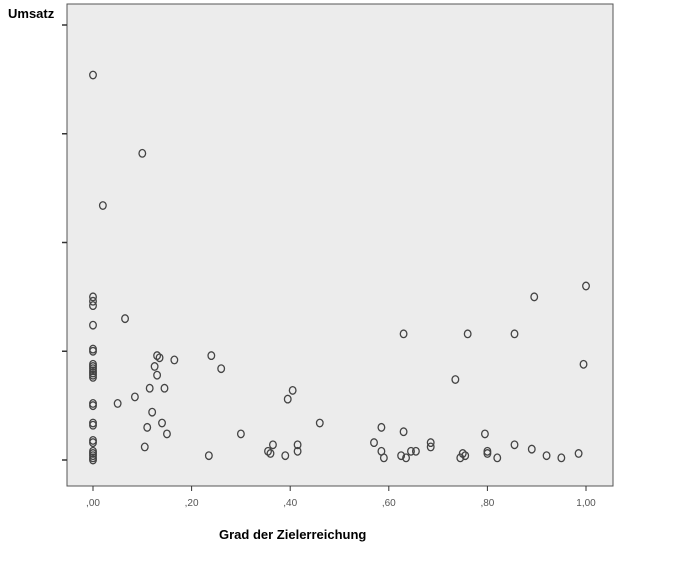 The width and height of the screenshot is (675, 569). Describe the element at coordinates (31, 13) in the screenshot. I see `y-axis-label: Umsatz` at that location.